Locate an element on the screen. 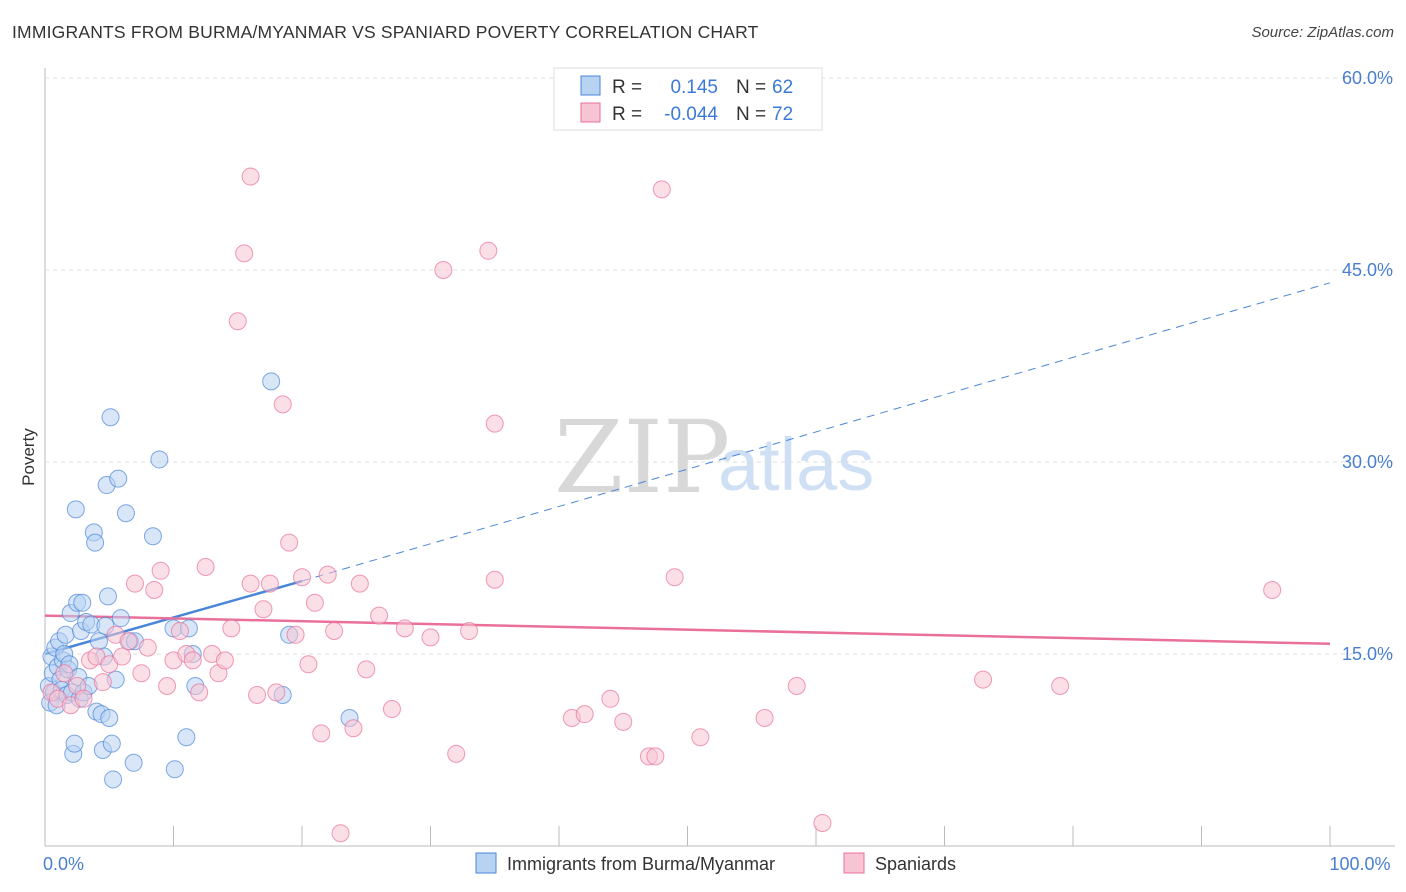  series-legend-swatch-pink is located at coordinates (854, 863).